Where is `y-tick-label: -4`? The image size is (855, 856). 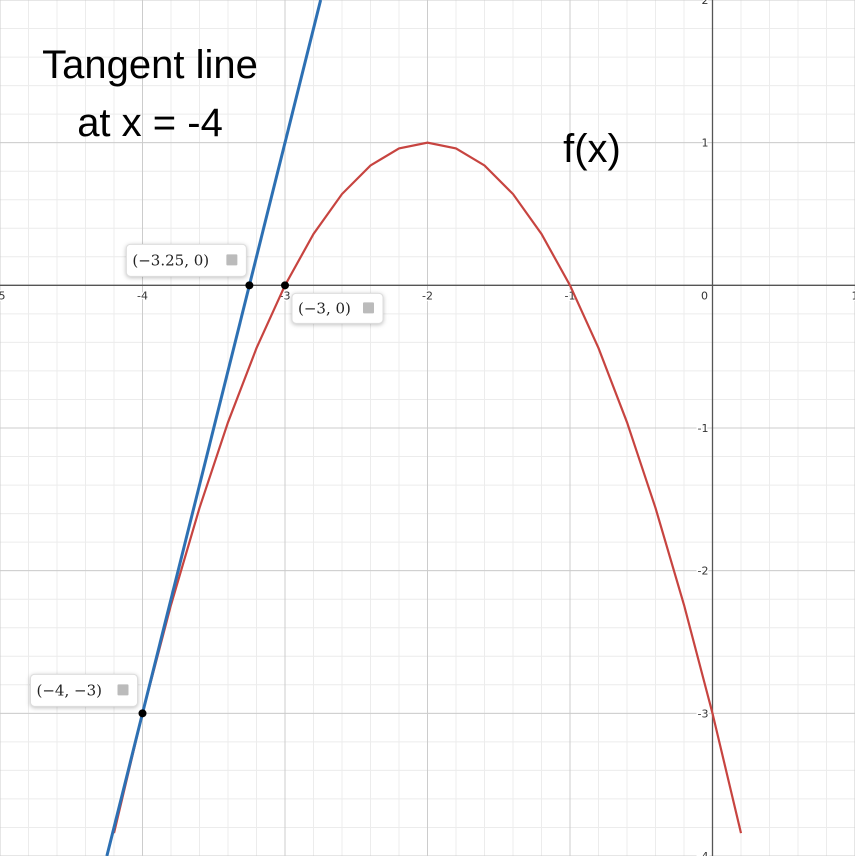 y-tick-label: -4 is located at coordinates (703, 853).